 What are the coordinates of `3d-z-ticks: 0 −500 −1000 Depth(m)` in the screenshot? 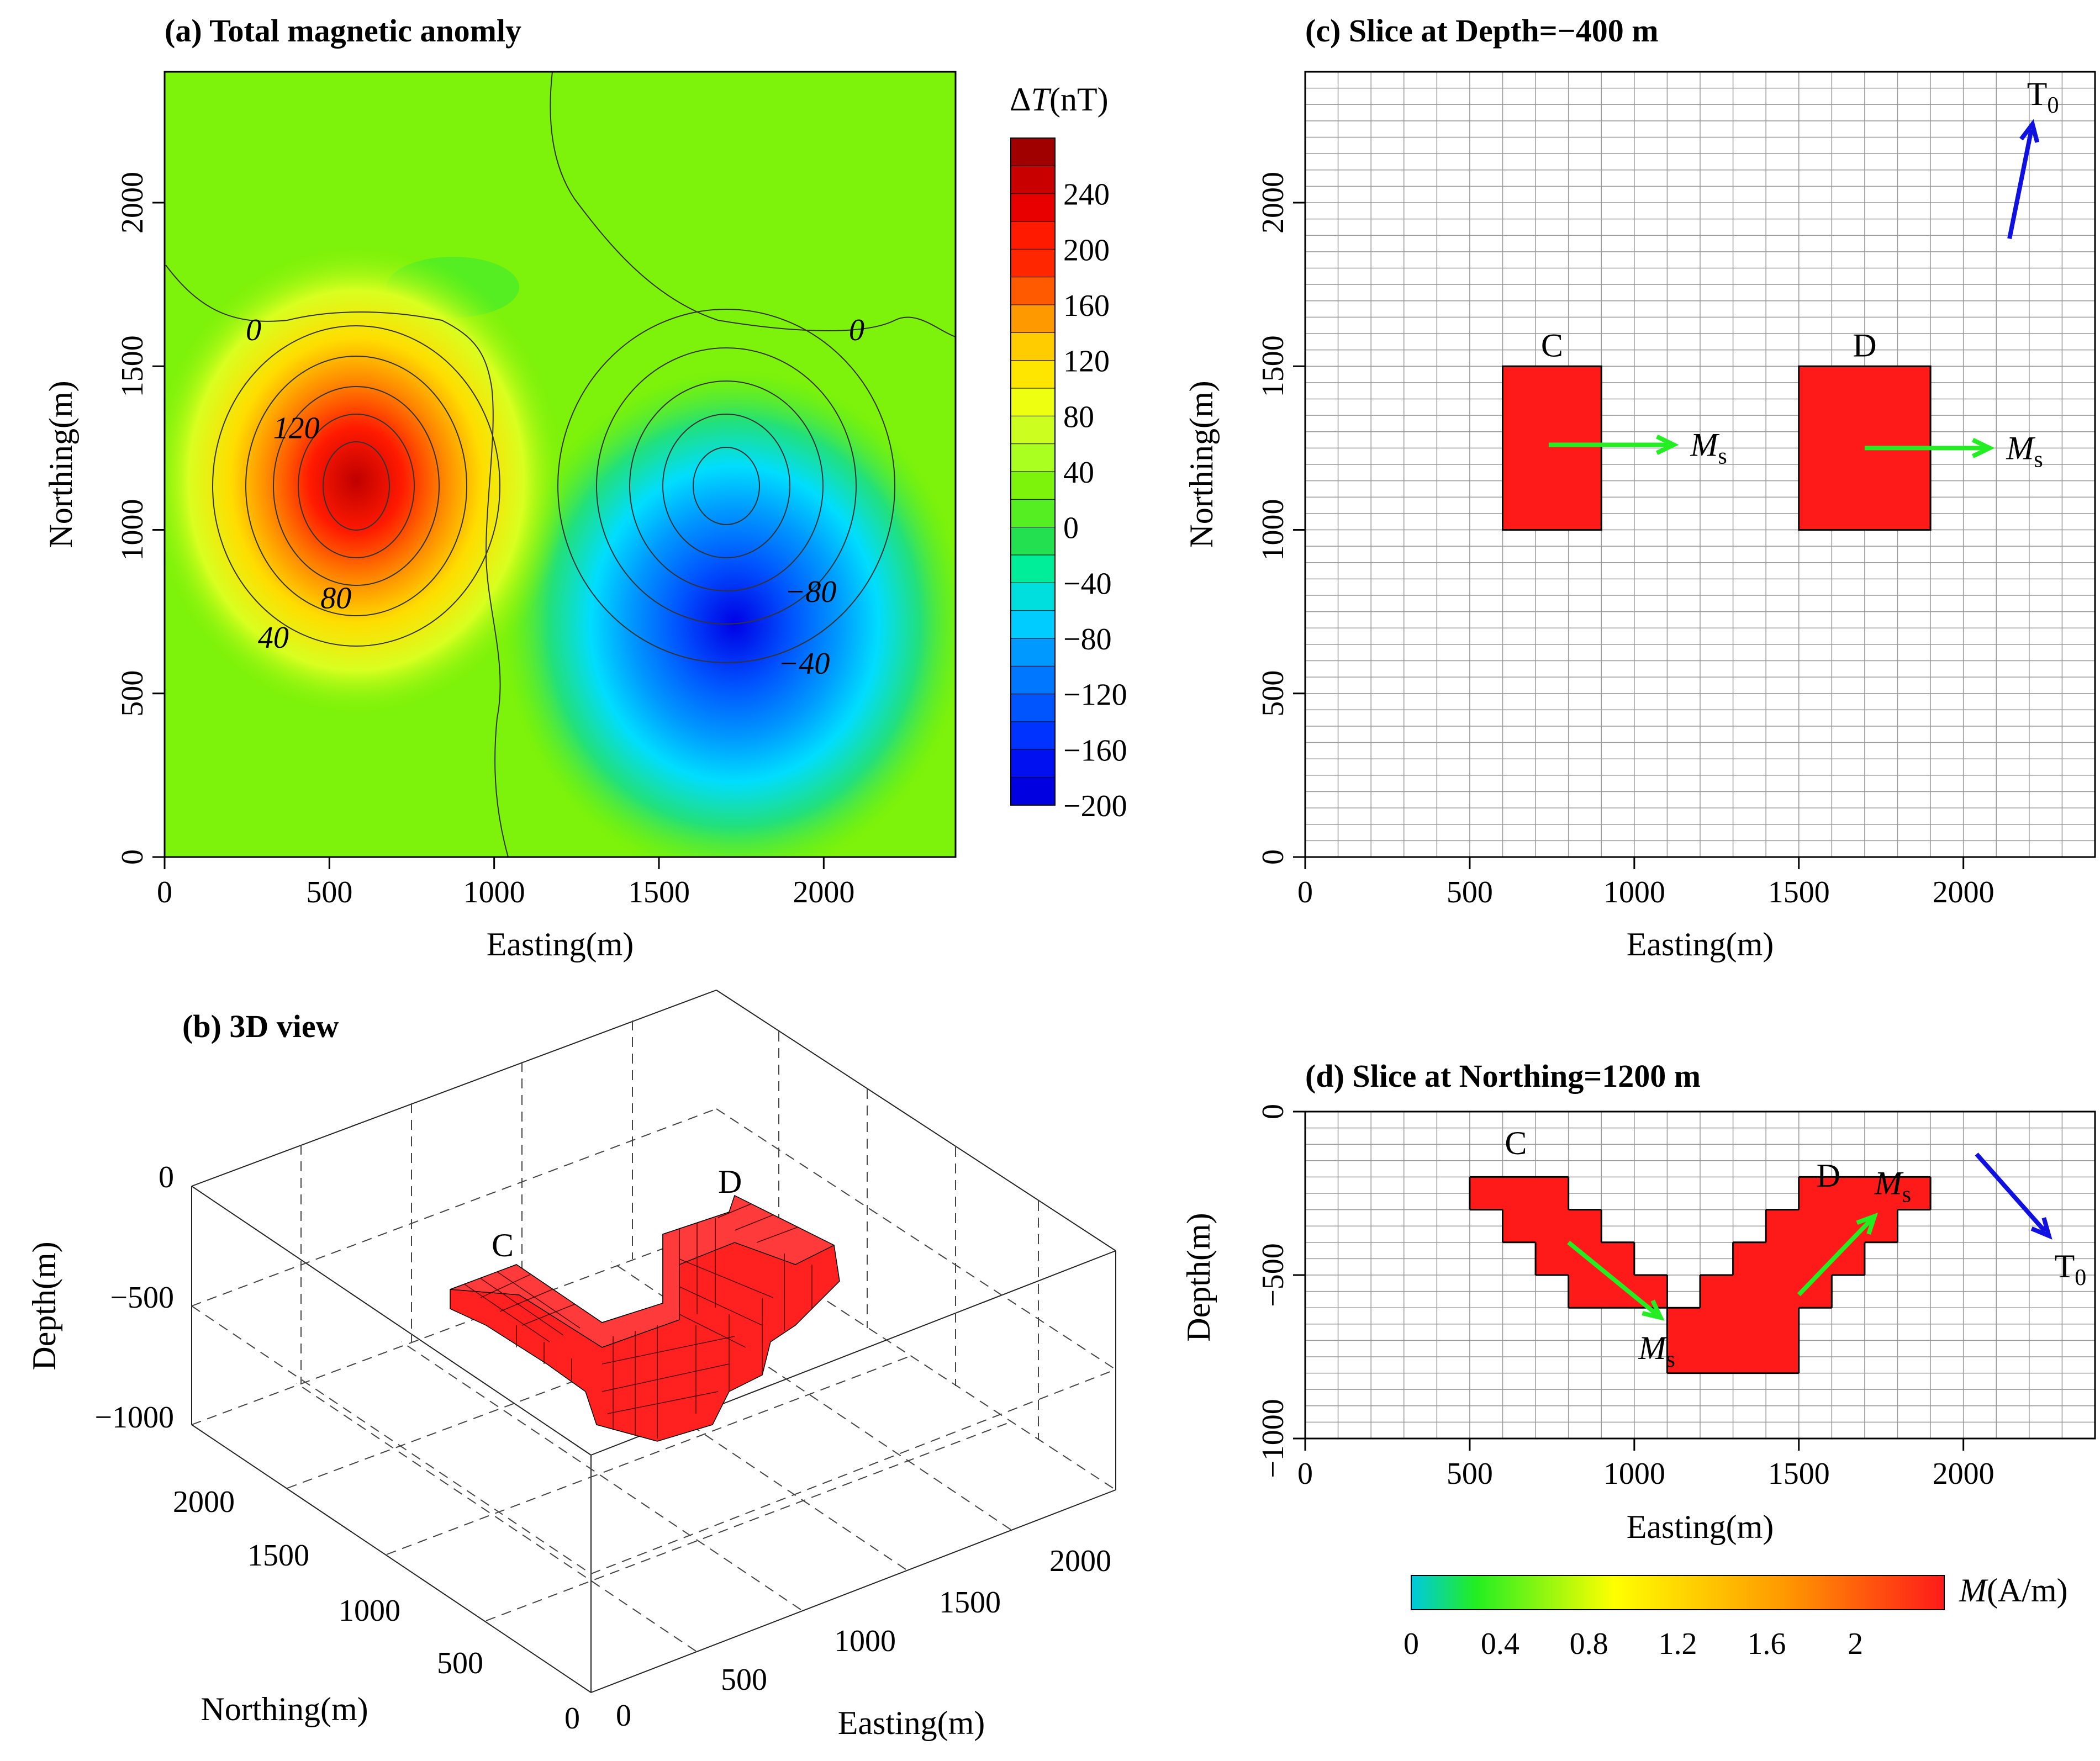 It's located at (100, 1297).